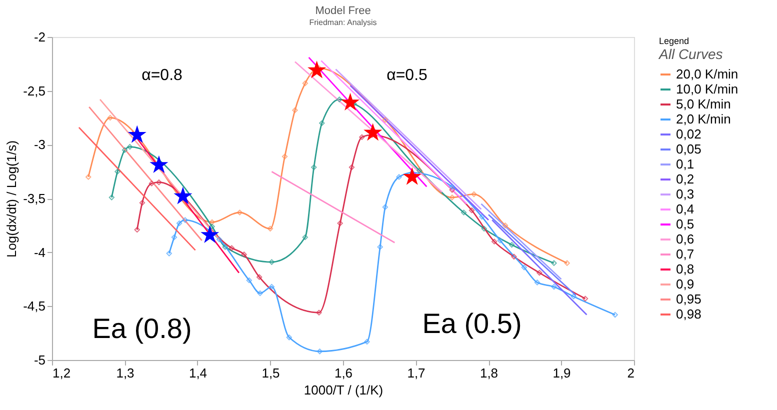 This screenshot has width=777, height=410. I want to click on y-axis-title: Log(dx/dt) / Log(1/s), so click(12, 199).